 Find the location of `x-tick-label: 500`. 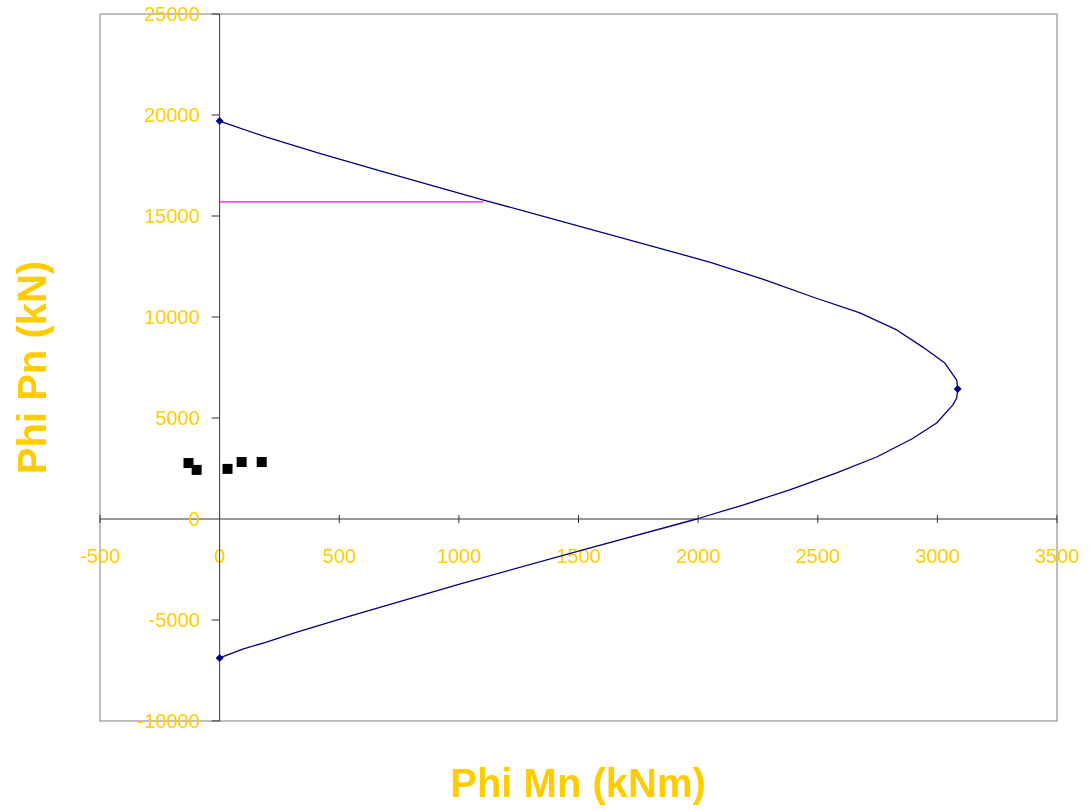

x-tick-label: 500 is located at coordinates (339, 556).